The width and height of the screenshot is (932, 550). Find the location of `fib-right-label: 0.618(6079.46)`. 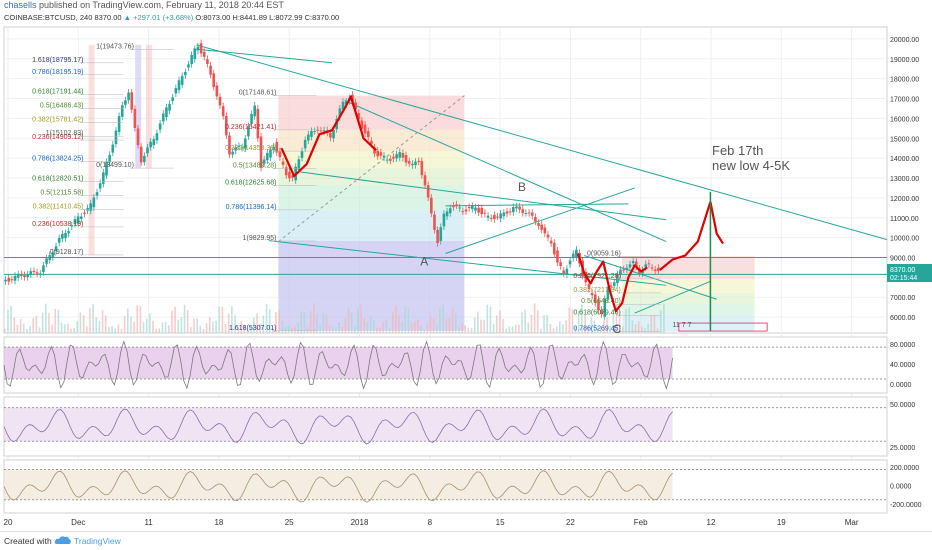

fib-right-label: 0.618(6079.46) is located at coordinates (596, 313).